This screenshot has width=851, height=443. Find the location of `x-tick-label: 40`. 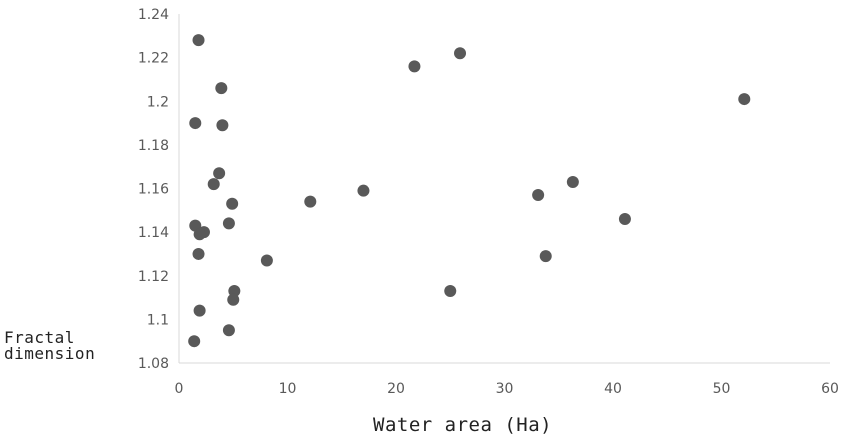

x-tick-label: 40 is located at coordinates (613, 389).